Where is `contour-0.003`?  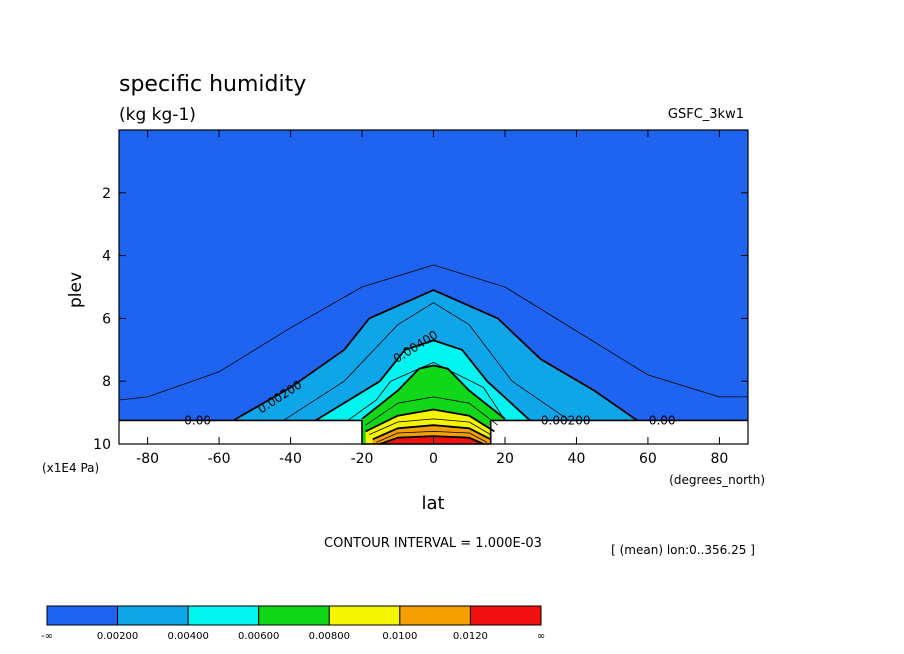 contour-0.003 is located at coordinates (426, 361).